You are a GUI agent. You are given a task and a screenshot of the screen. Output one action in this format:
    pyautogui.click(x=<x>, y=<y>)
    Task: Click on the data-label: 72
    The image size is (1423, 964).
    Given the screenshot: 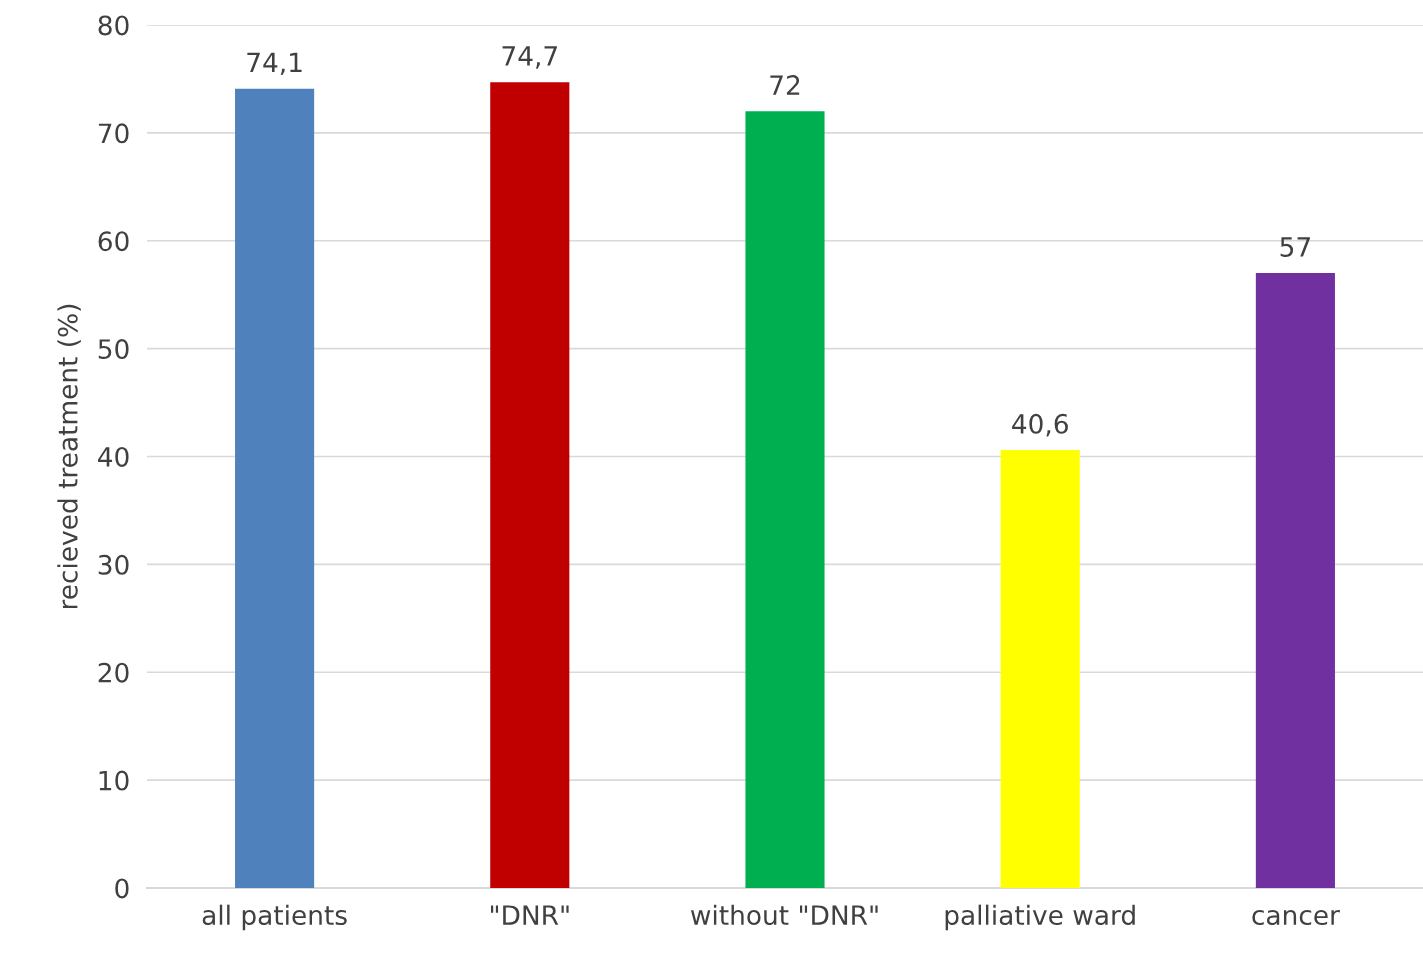 What is the action you would take?
    pyautogui.click(x=785, y=85)
    